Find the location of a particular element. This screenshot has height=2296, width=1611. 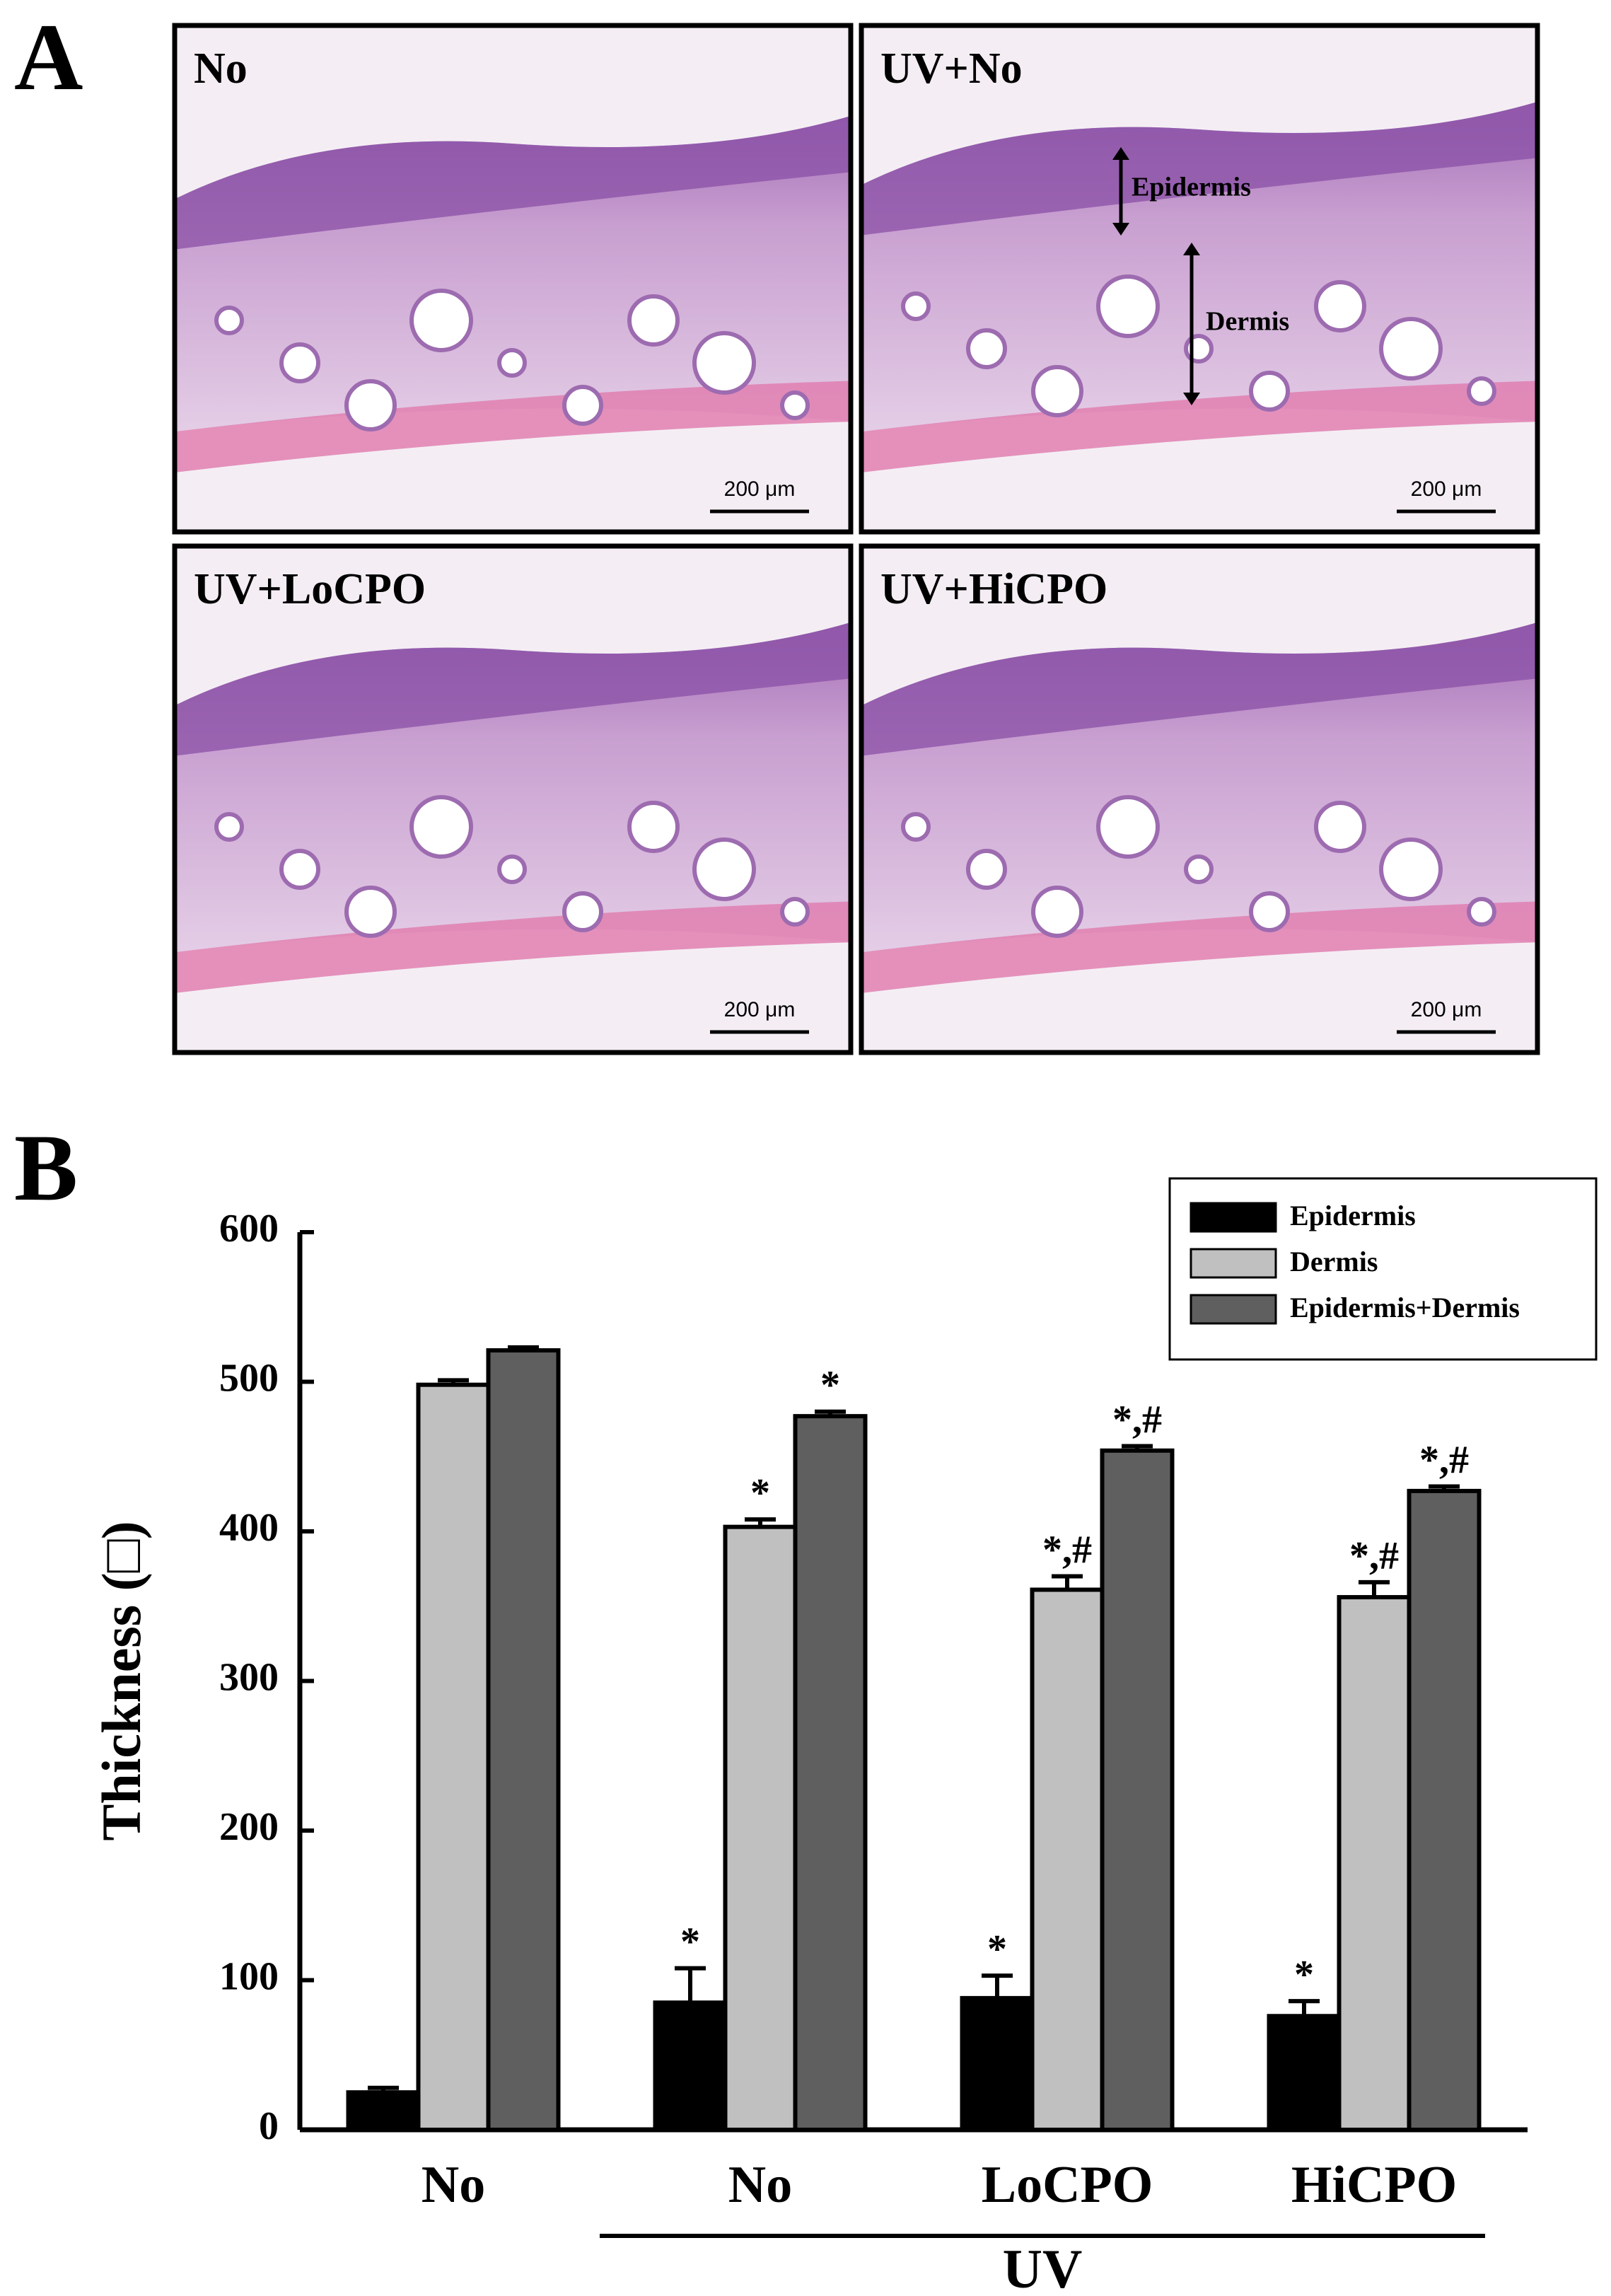

x-tick-label: HiCPO is located at coordinates (1374, 2185).